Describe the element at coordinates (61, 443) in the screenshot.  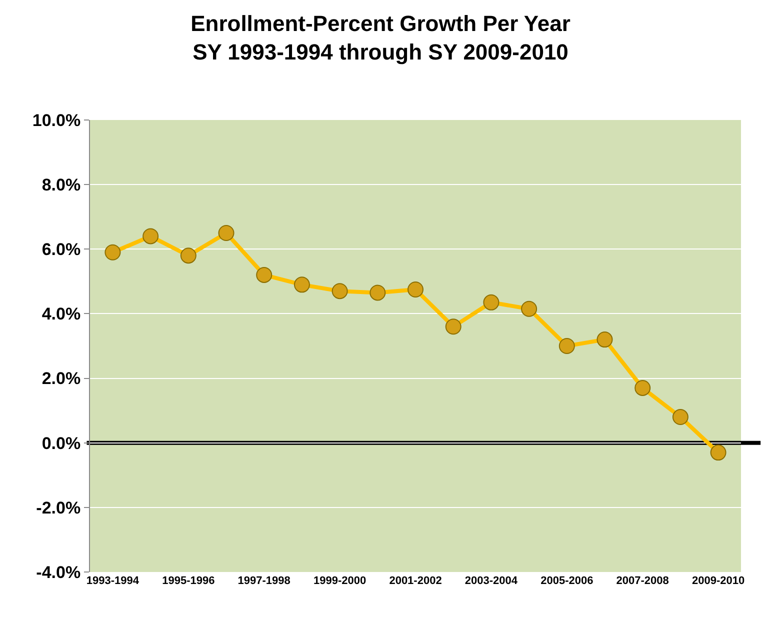
I see `y-tick-label: 0.0%` at that location.